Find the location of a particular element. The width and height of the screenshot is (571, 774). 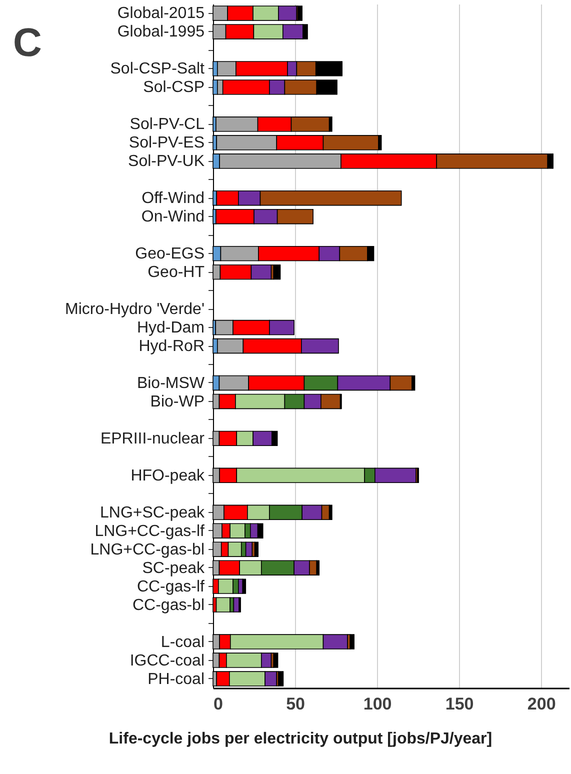

y-tick-label: PH-coal is located at coordinates (176, 679).